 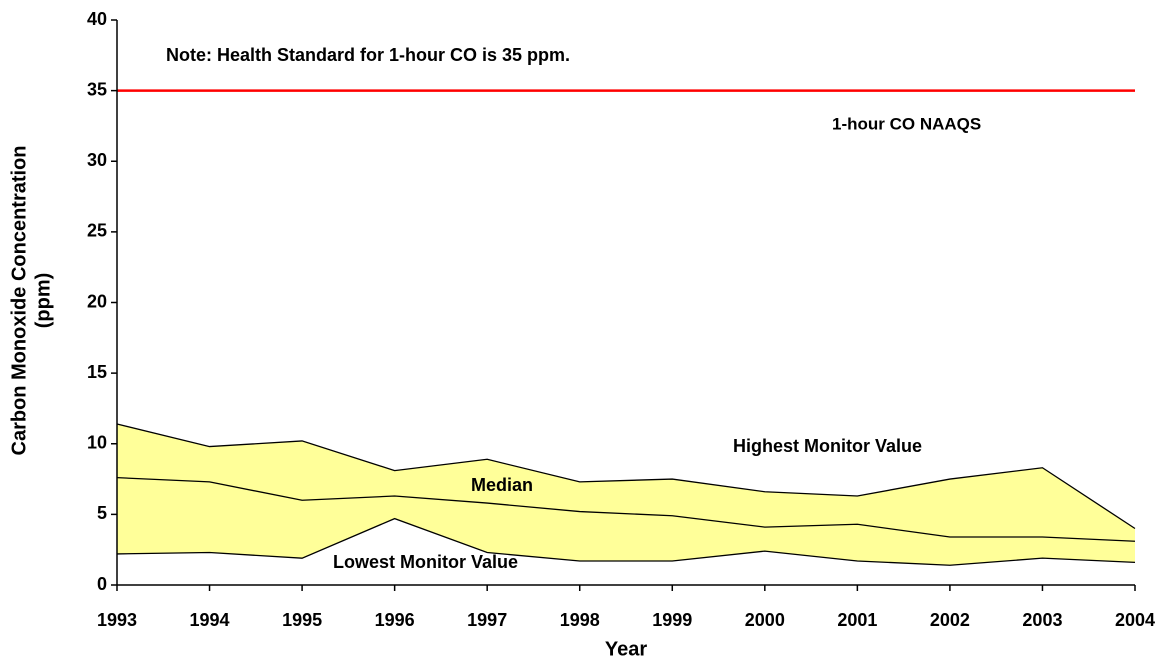 What do you see at coordinates (906, 123) in the screenshot?
I see `reference-label: 1-hour CO NAAQS` at bounding box center [906, 123].